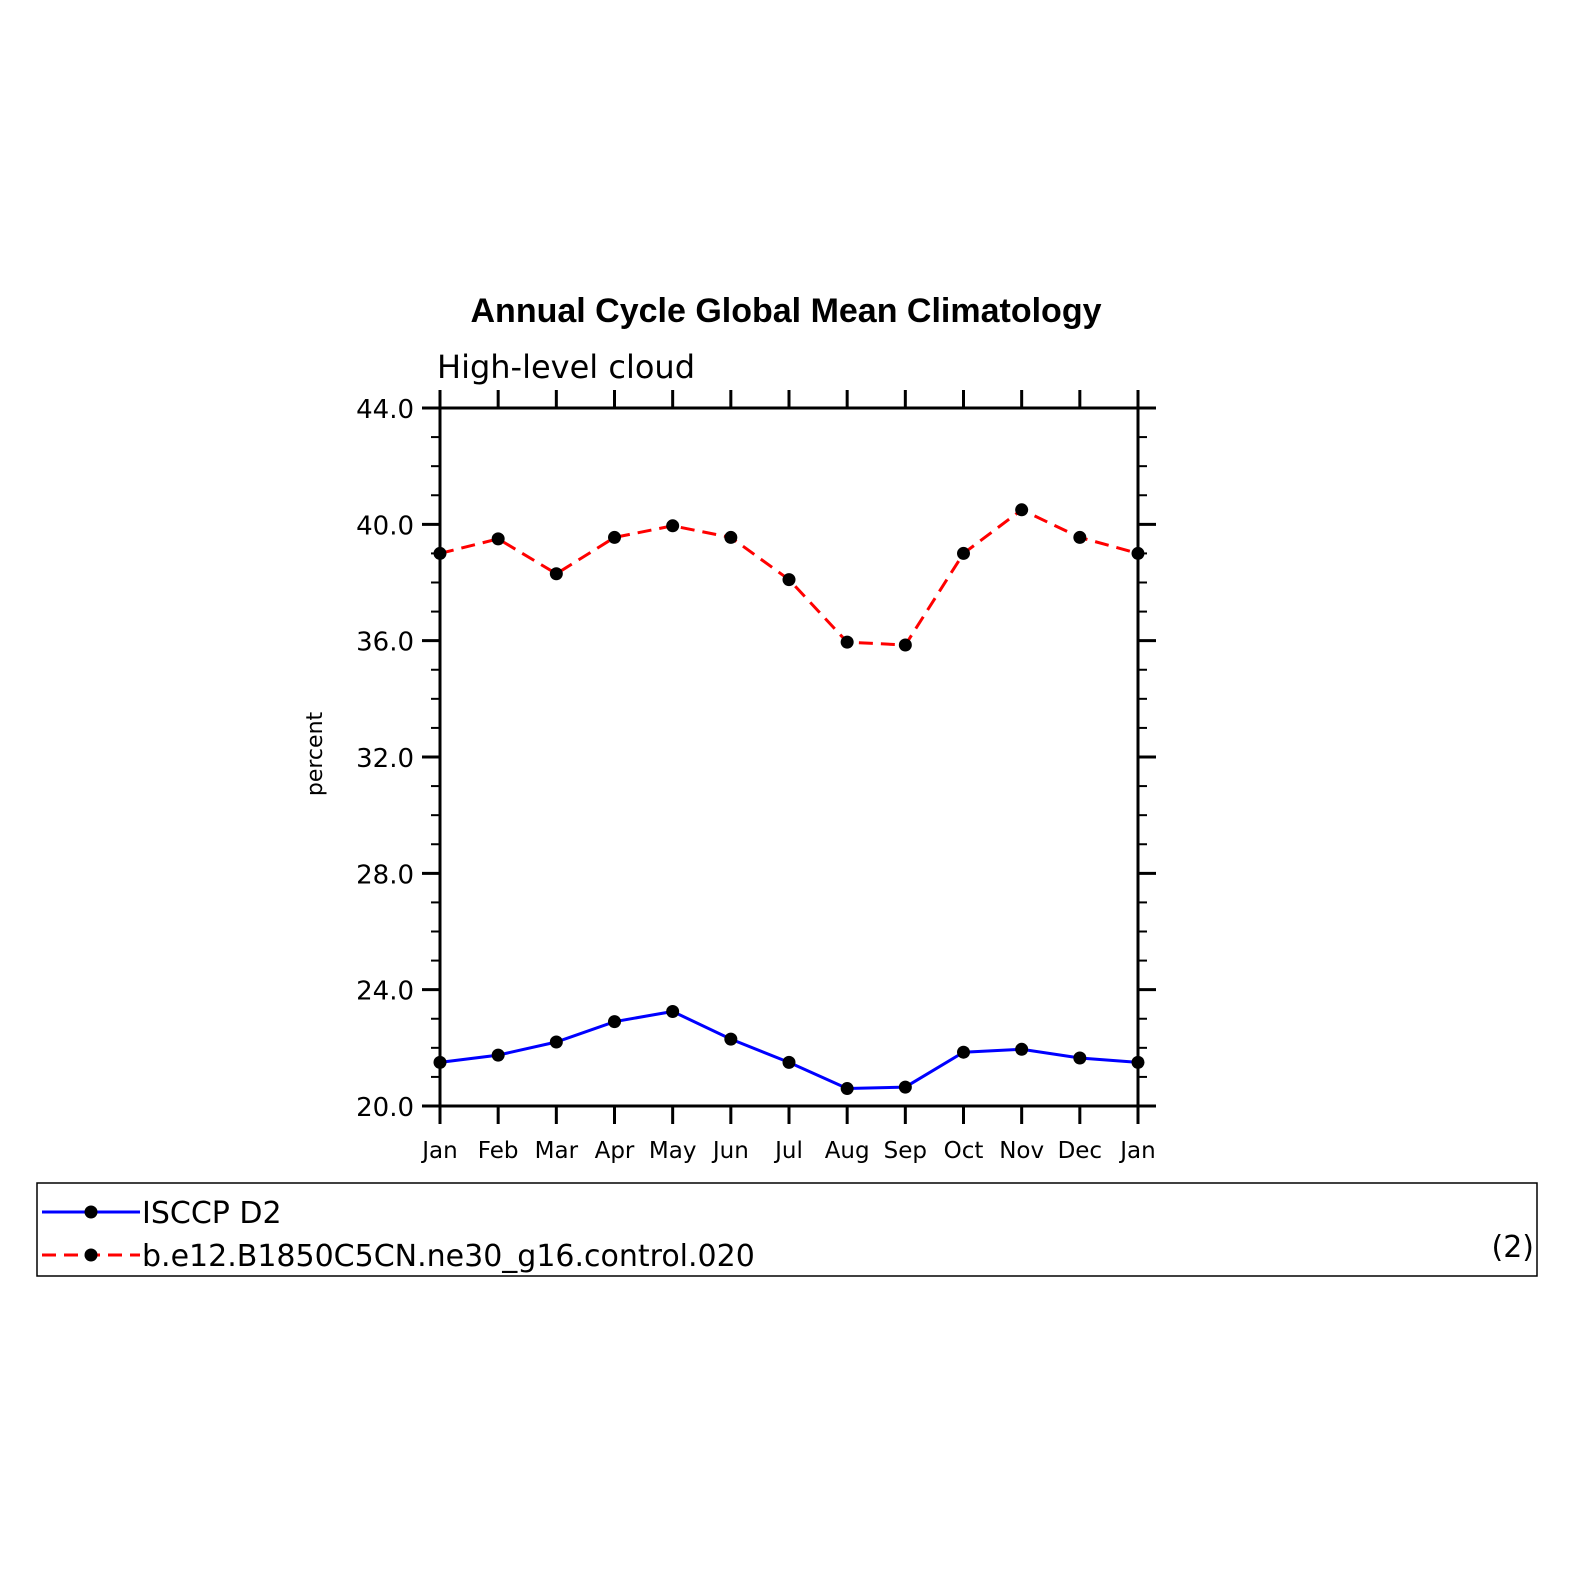  What do you see at coordinates (673, 1151) in the screenshot?
I see `x-tick-label: May` at bounding box center [673, 1151].